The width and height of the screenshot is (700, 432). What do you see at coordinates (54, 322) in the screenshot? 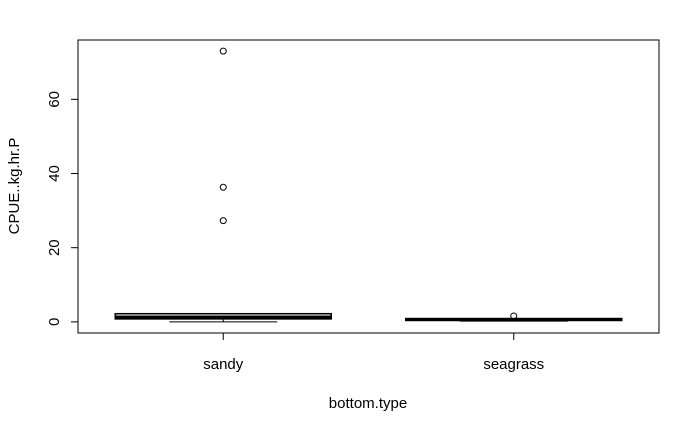
I see `y-tick-label: 0` at bounding box center [54, 322].